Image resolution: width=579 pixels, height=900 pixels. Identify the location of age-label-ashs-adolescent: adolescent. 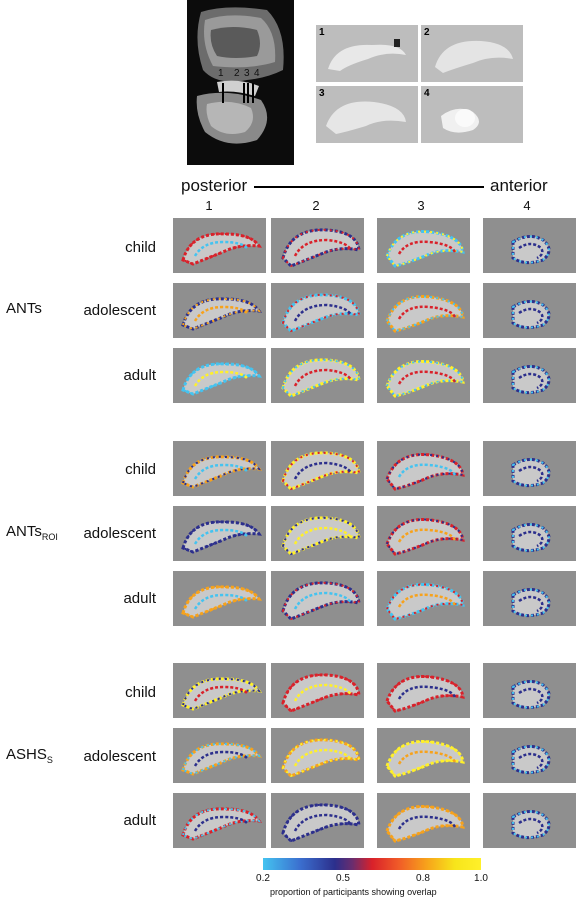
(119, 756).